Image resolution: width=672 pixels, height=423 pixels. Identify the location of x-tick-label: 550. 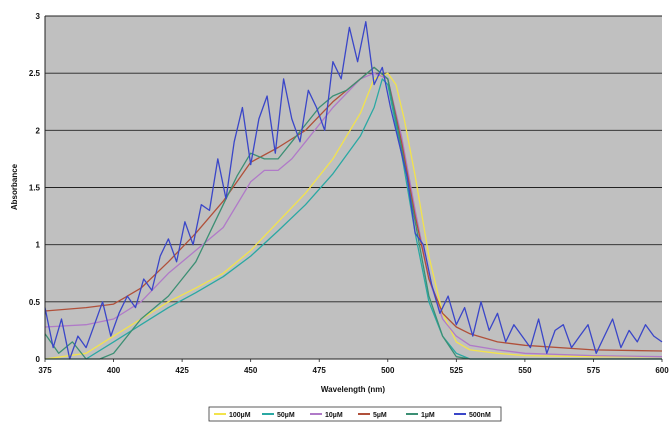
(525, 370).